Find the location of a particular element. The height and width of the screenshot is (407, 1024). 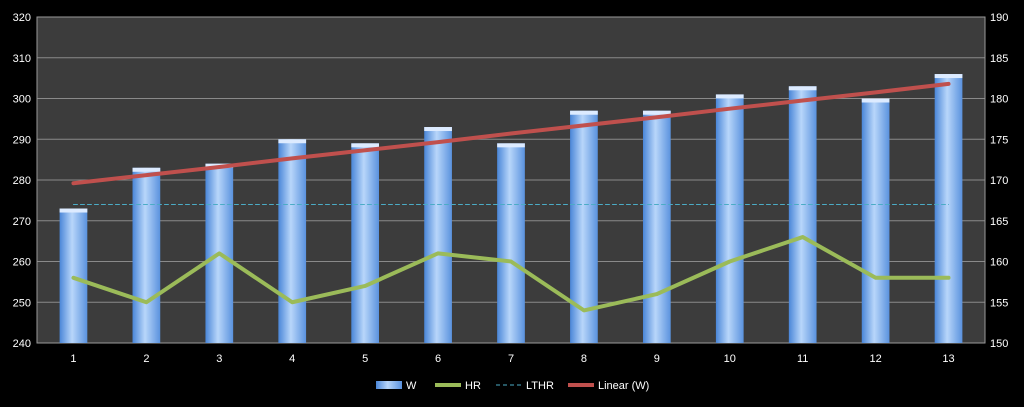

x-tick-label: 7 is located at coordinates (511, 359).